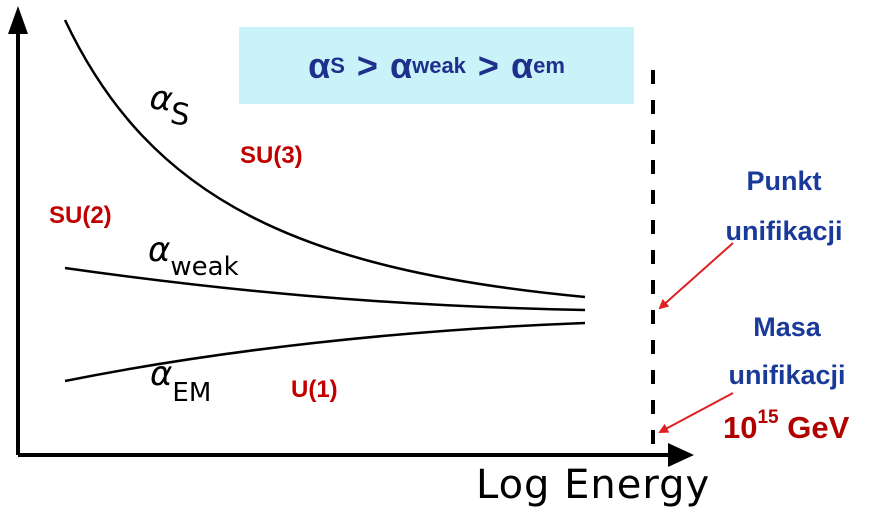 This screenshot has height=512, width=882. I want to click on alpha-s-label: αS, so click(169, 105).